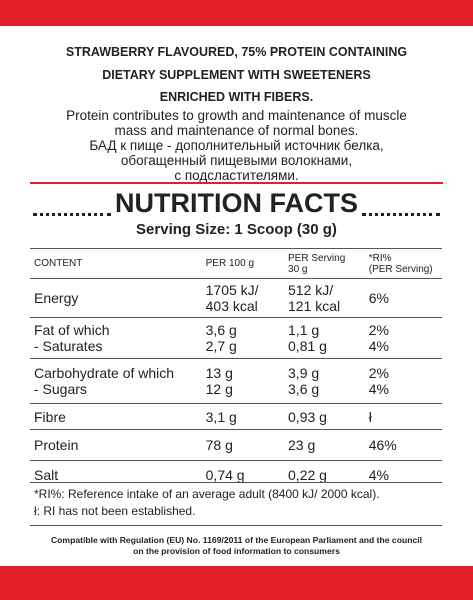 The width and height of the screenshot is (473, 600). What do you see at coordinates (236, 583) in the screenshot?
I see `bottom-band` at bounding box center [236, 583].